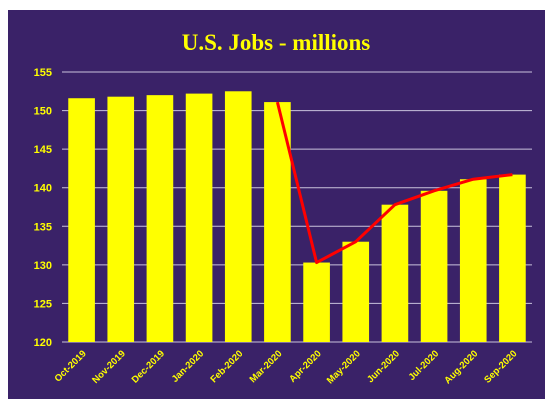  I want to click on x-tick-May-2020: May-2020, so click(344, 367).